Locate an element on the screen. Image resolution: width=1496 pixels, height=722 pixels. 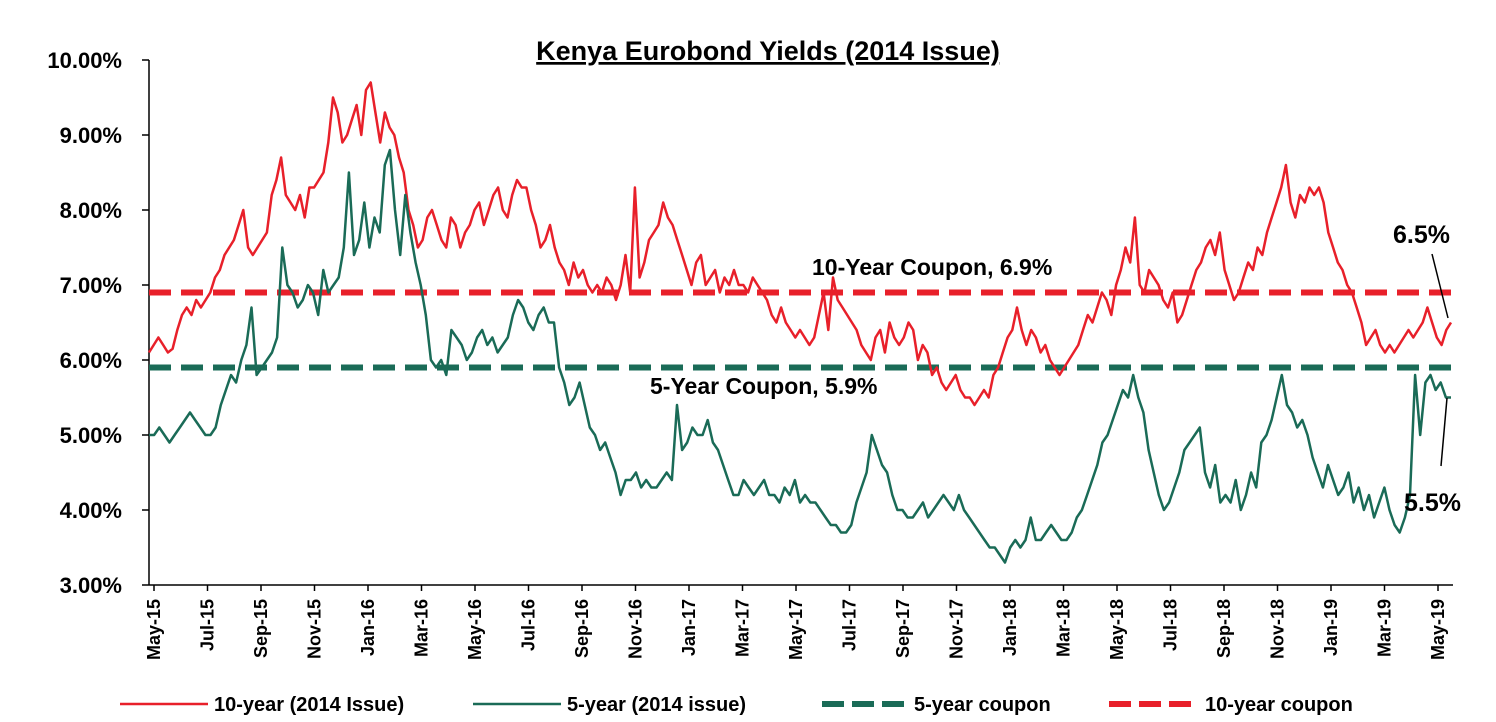
end-label-10y-leader is located at coordinates (1440, 286).